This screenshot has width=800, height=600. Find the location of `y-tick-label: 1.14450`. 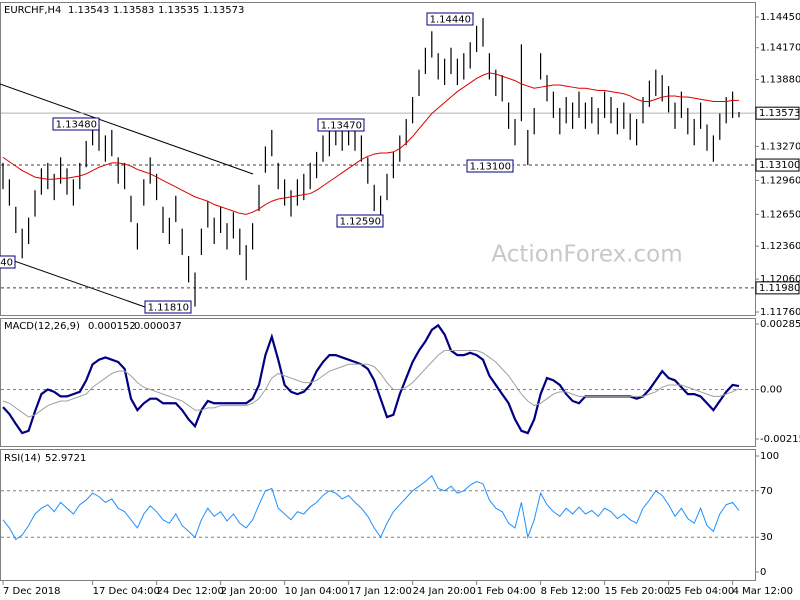

y-tick-label: 1.14450 is located at coordinates (780, 17).